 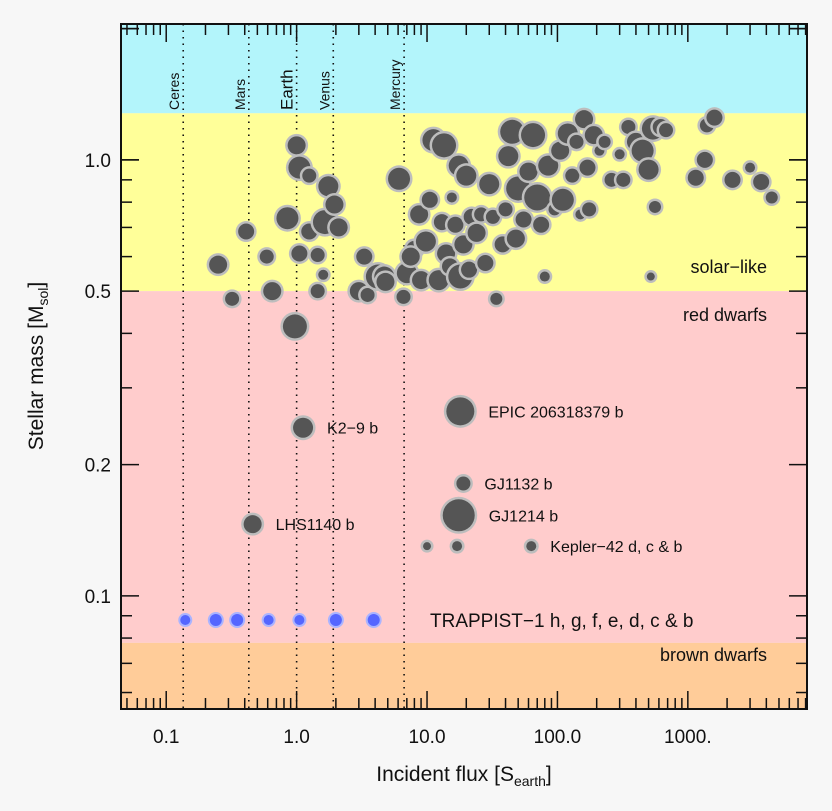 What do you see at coordinates (713, 461) in the screenshot?
I see `region-labels: solar−like red dwarfs brown dwarfs` at bounding box center [713, 461].